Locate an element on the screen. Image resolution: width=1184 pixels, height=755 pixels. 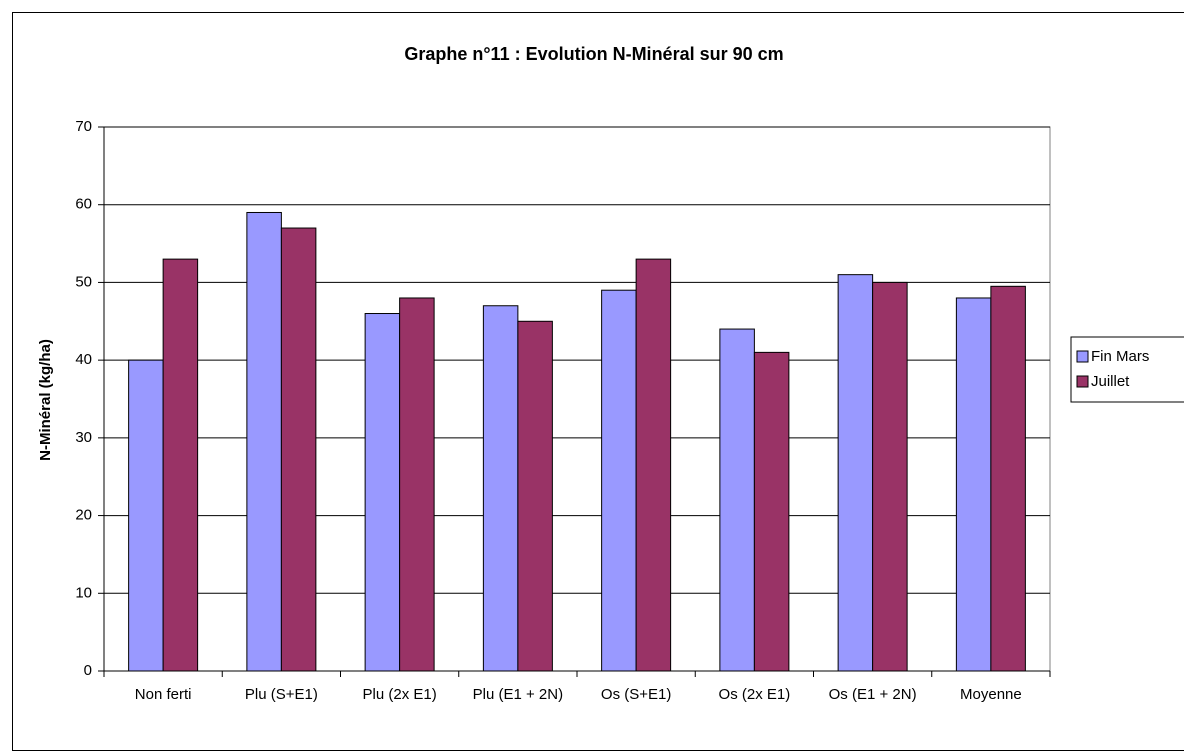
x-tick-label: Plu (2x E1) is located at coordinates (399, 694).